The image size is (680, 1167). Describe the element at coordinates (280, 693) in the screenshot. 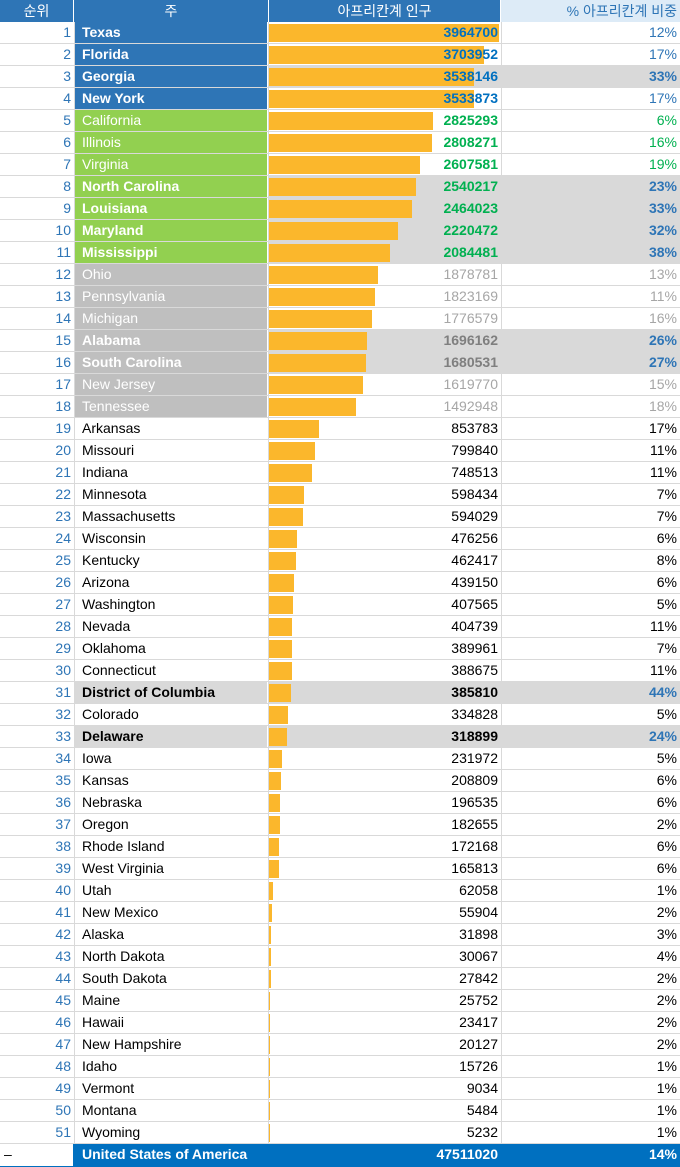

I see `bar-district-of-columbia` at that location.